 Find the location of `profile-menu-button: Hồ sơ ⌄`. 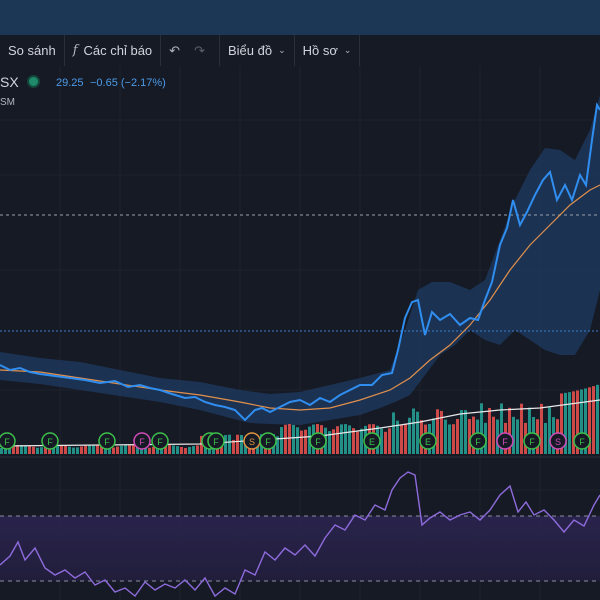

profile-menu-button: Hồ sơ ⌄ is located at coordinates (327, 50).